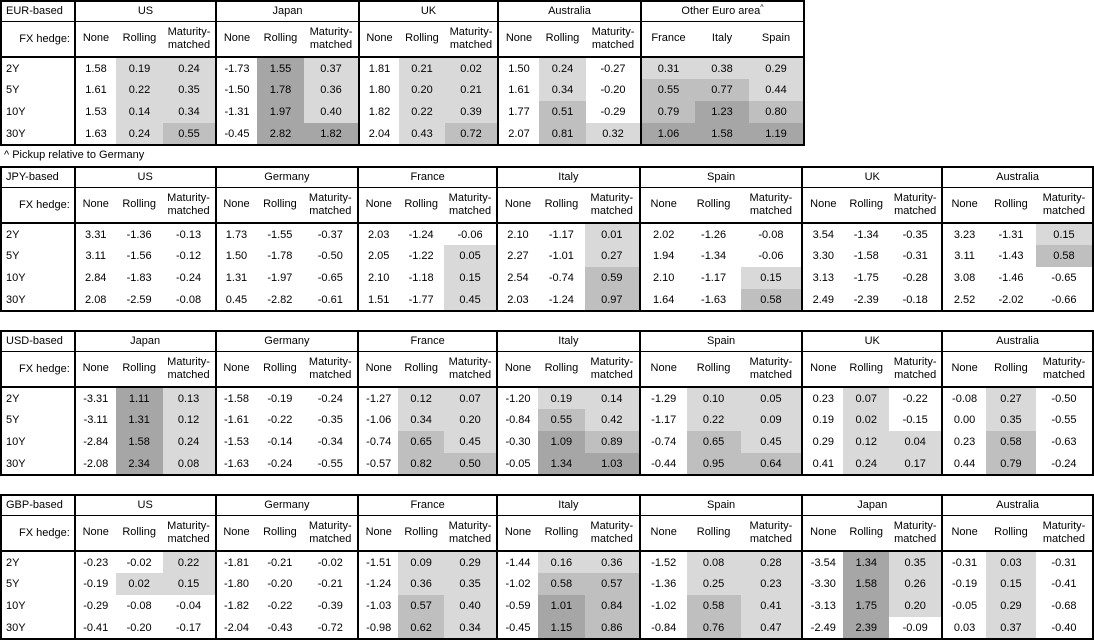 The image size is (1094, 642). Describe the element at coordinates (421, 299) in the screenshot. I see `value-cell: -1.77` at that location.